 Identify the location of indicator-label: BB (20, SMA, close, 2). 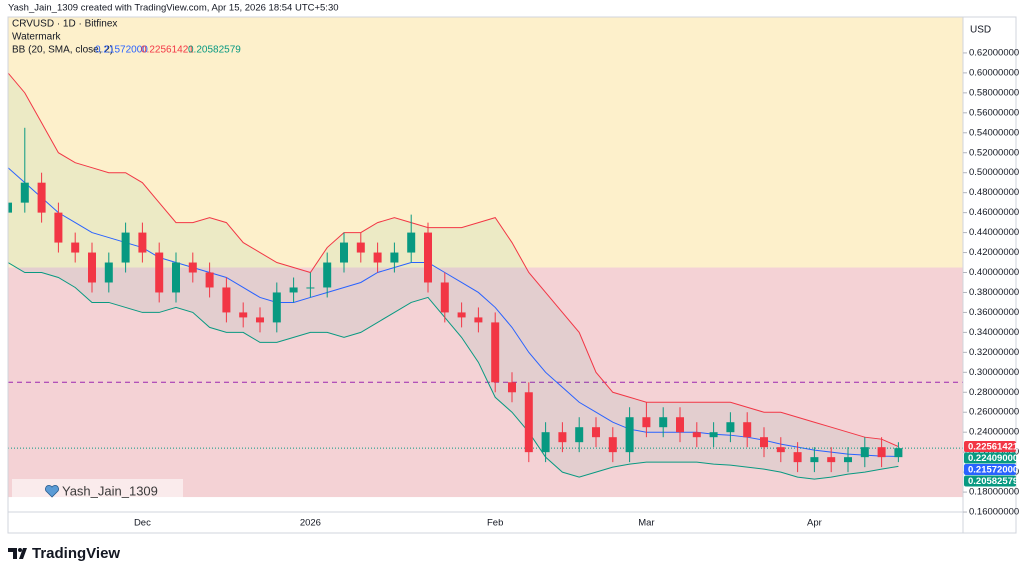
(62, 50).